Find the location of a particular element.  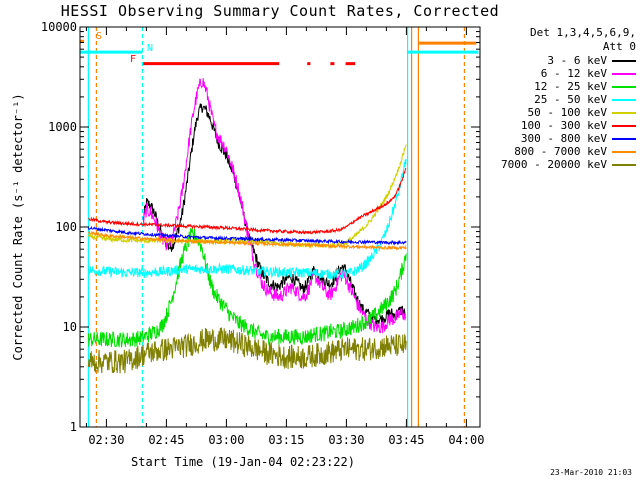

y-axis-label: Corrected Count Rate (s⁻¹ detector⁻¹) is located at coordinates (18, 226).